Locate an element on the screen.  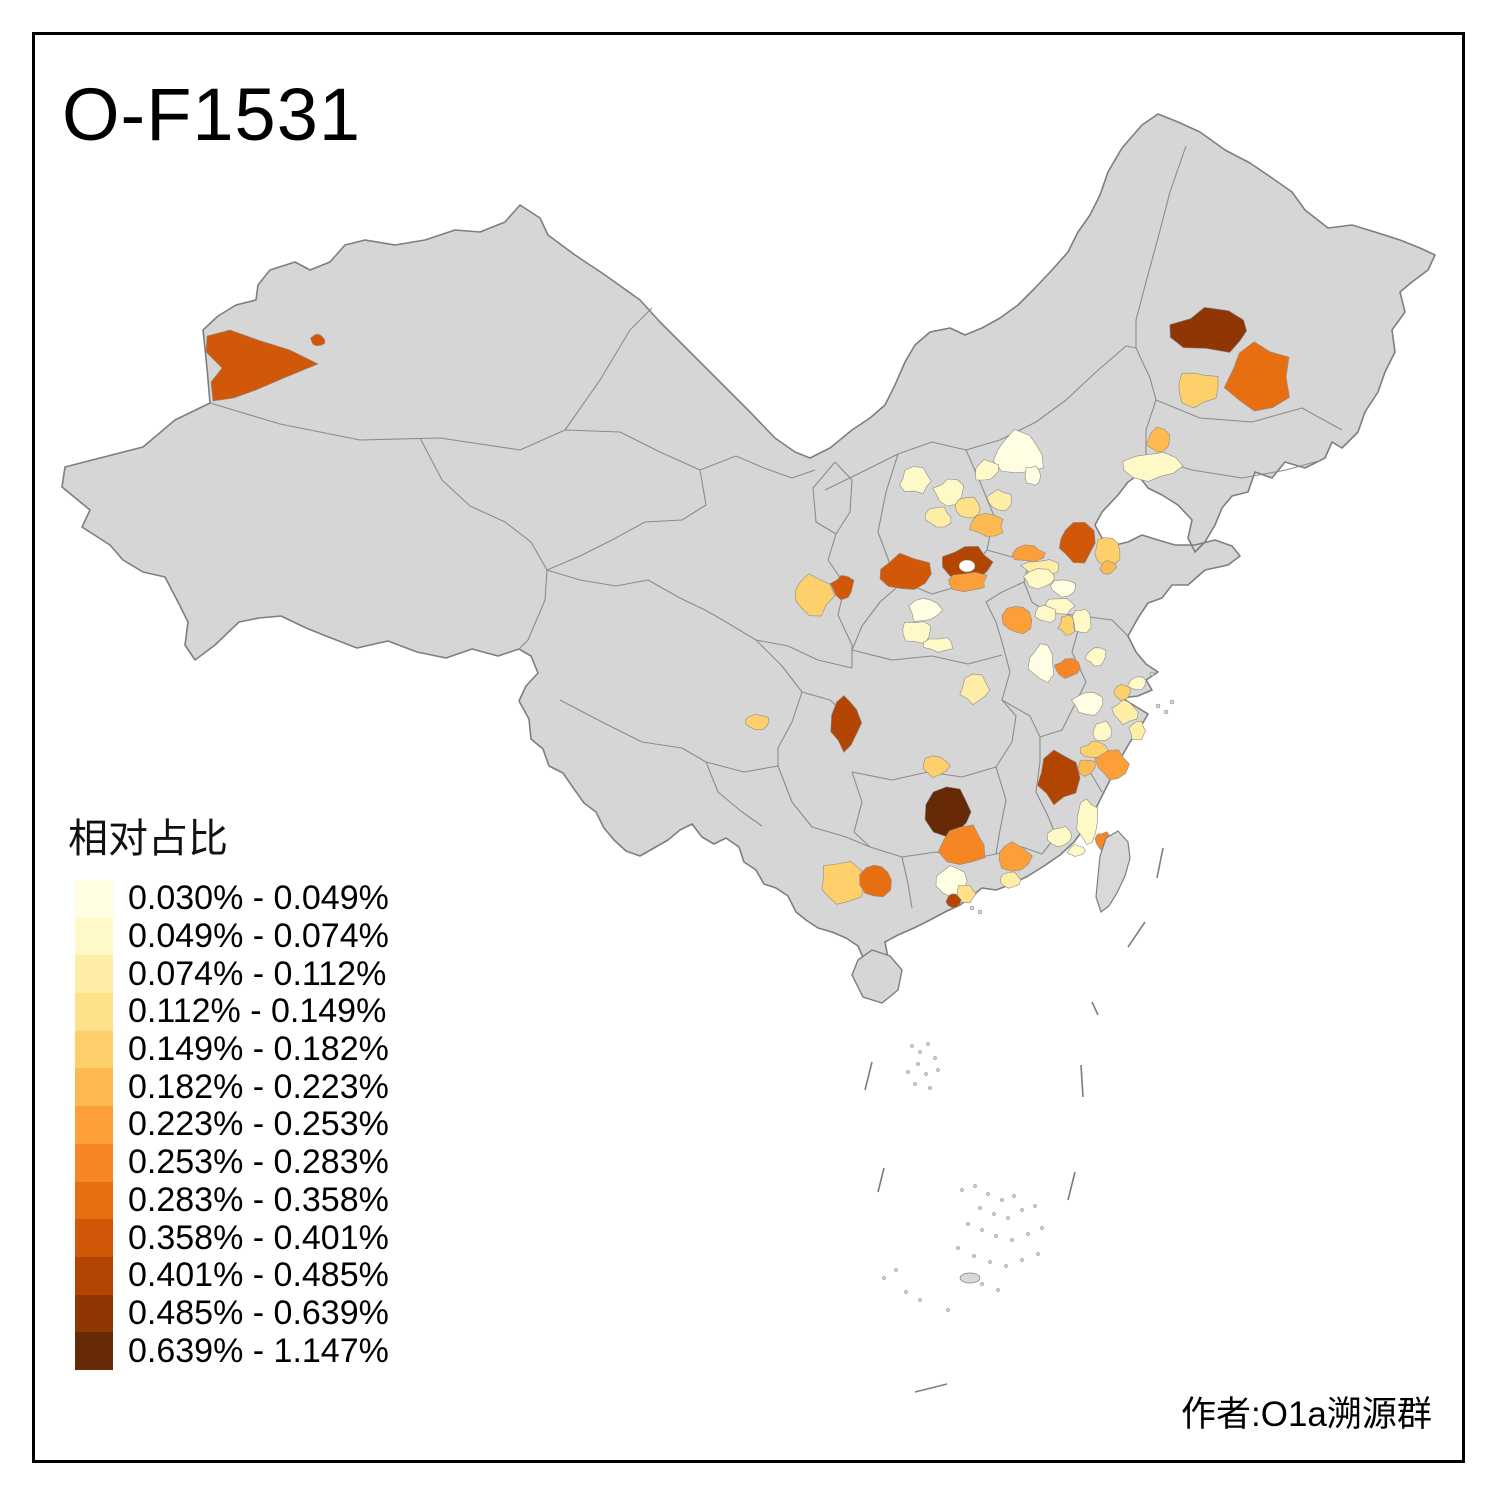
legend-row: 0.223% - 0.253% is located at coordinates (232, 1124).